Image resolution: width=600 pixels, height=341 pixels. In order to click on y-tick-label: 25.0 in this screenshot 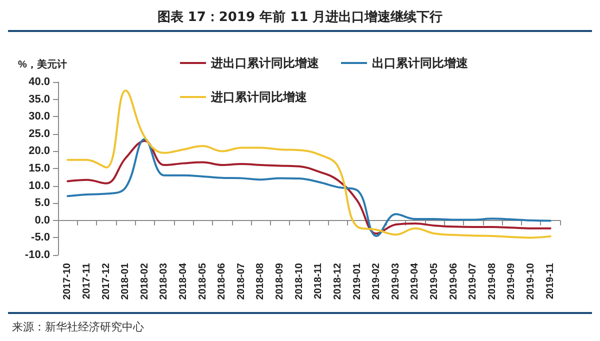, I will do `click(39, 134)`.